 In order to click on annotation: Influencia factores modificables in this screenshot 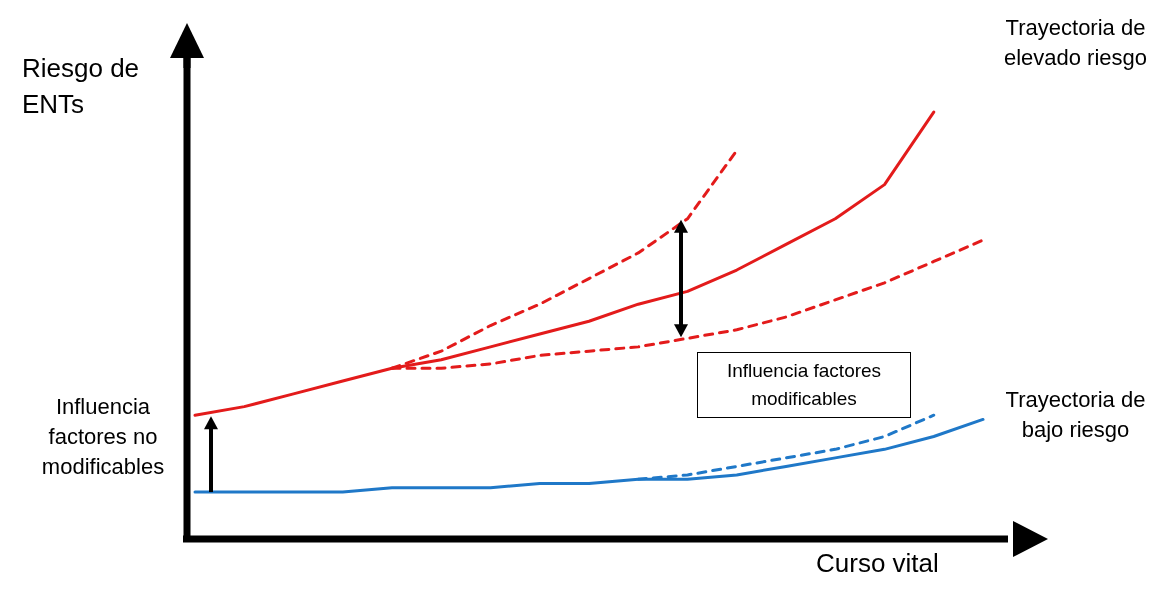, I will do `click(804, 385)`.